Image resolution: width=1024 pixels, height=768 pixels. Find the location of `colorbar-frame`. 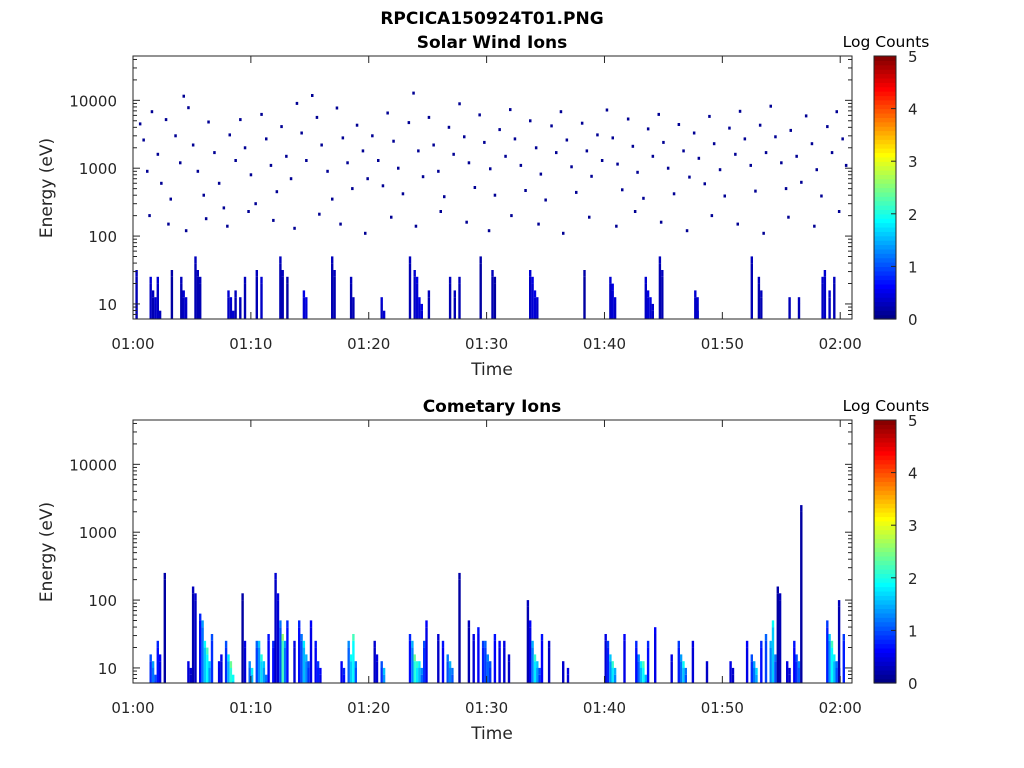

colorbar-frame is located at coordinates (885, 187).